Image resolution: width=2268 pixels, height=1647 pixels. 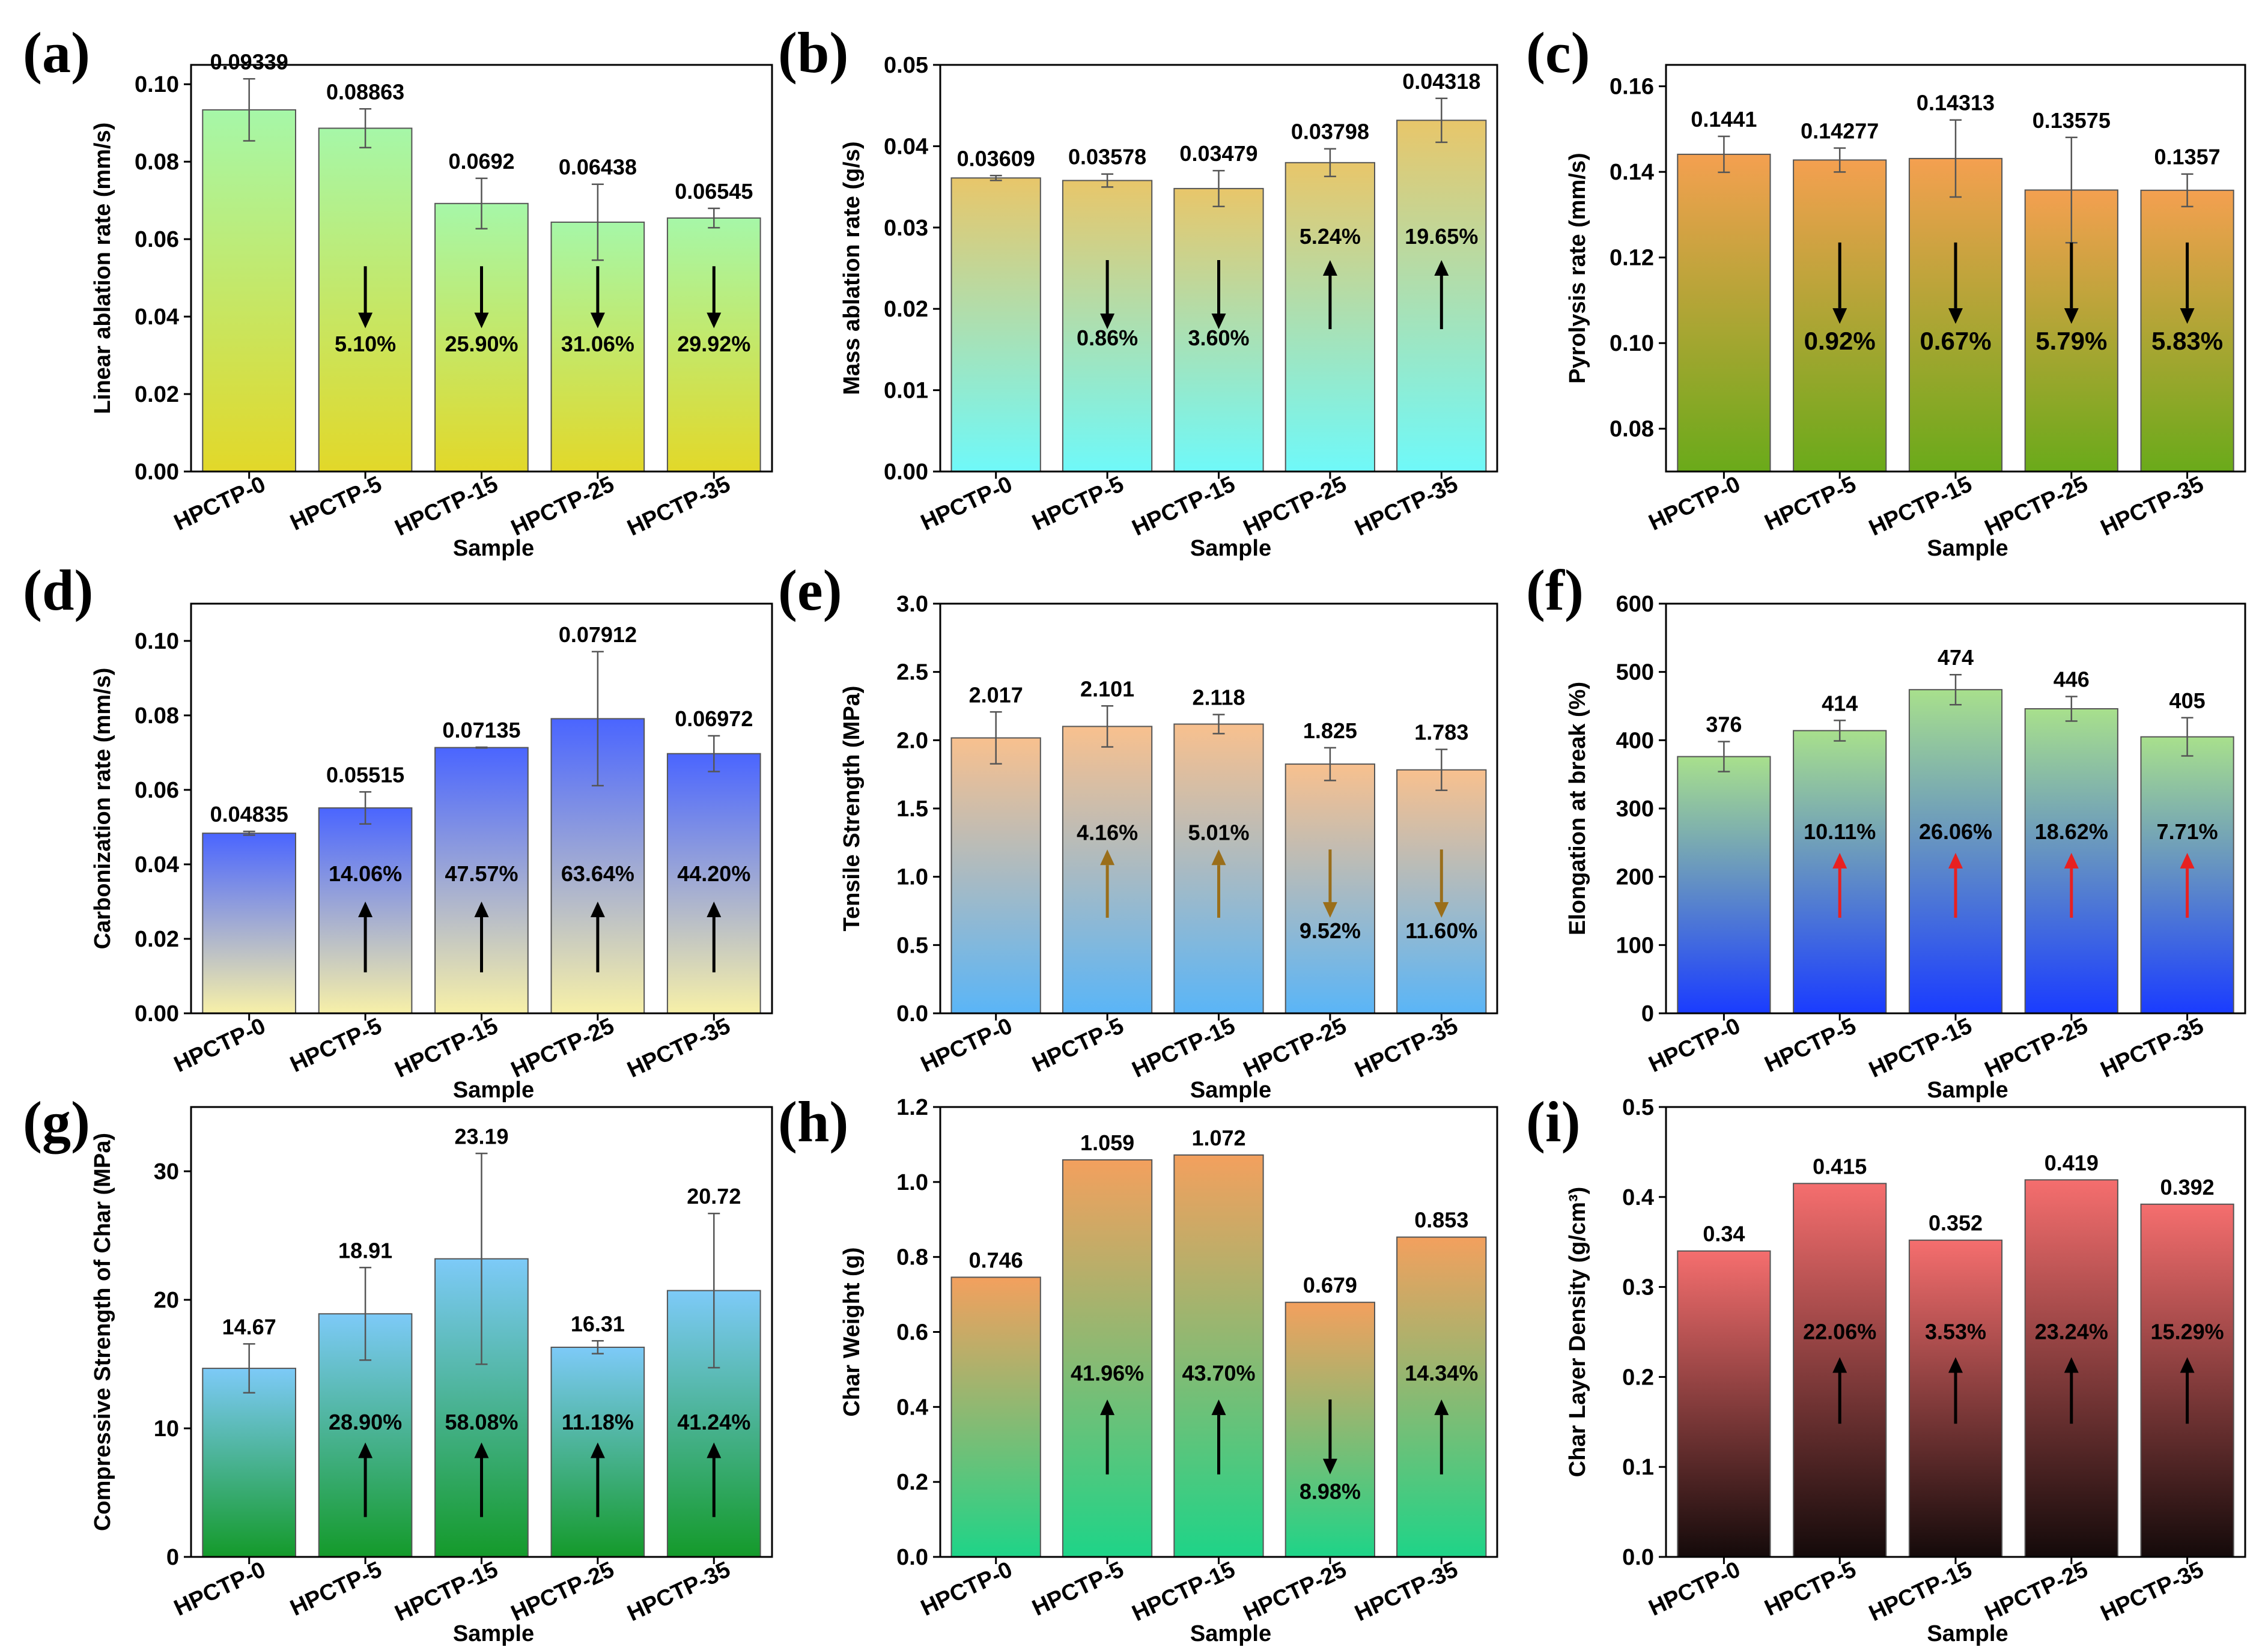 I want to click on change-label: 22.06%, so click(x=1840, y=1332).